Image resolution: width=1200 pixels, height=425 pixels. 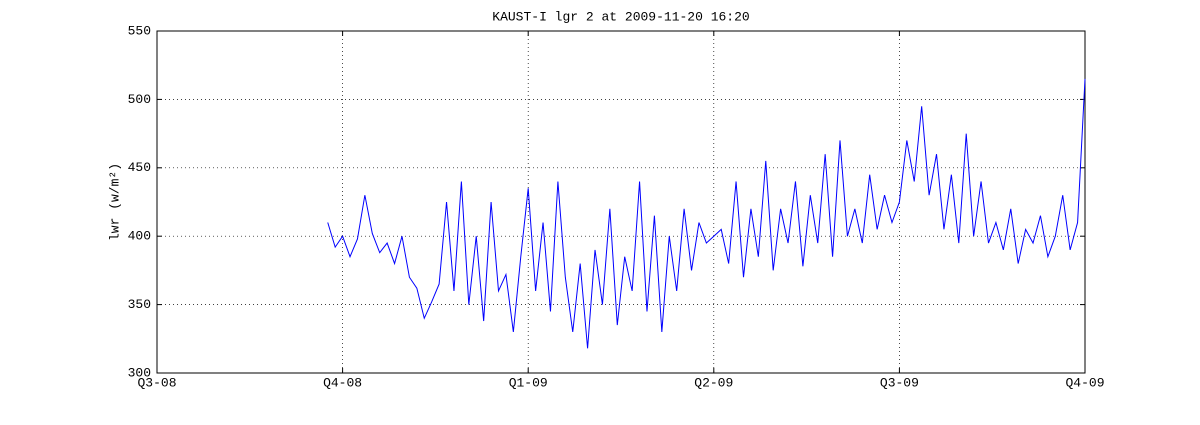 I want to click on x-tick-label: Q3-09, so click(x=899, y=382).